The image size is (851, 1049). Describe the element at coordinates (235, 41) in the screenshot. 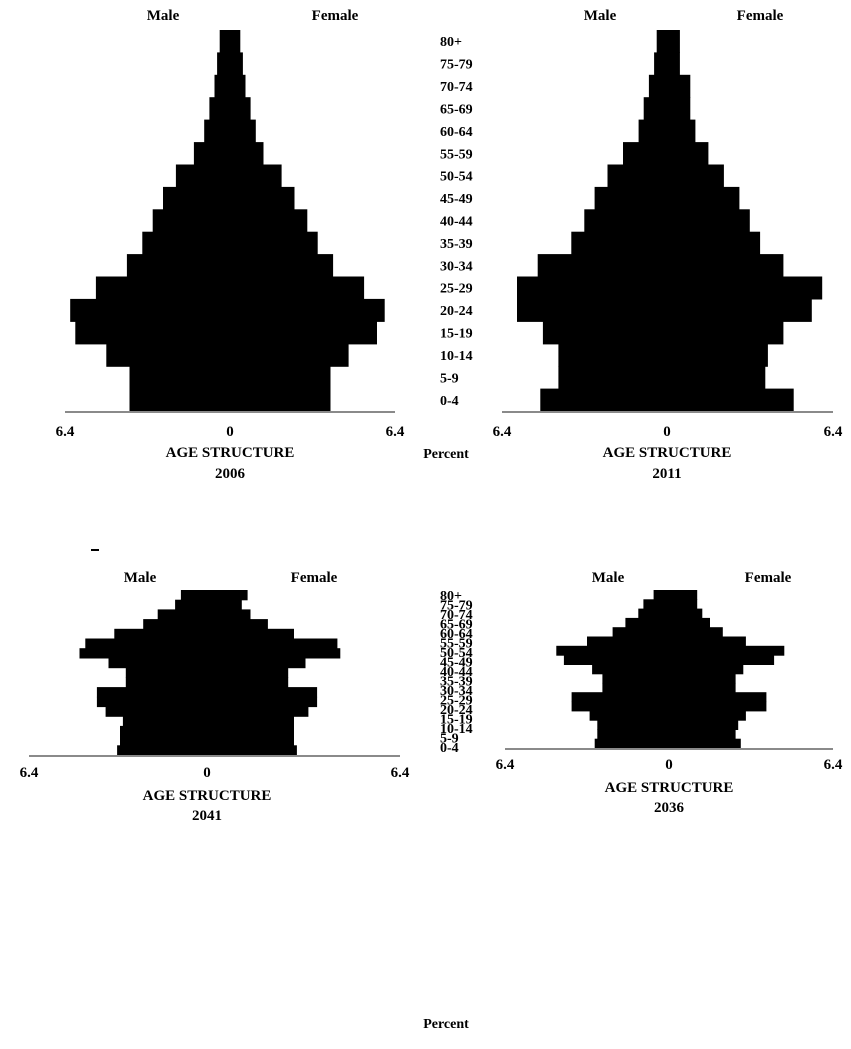

I see `bar-female-80+-2006` at that location.